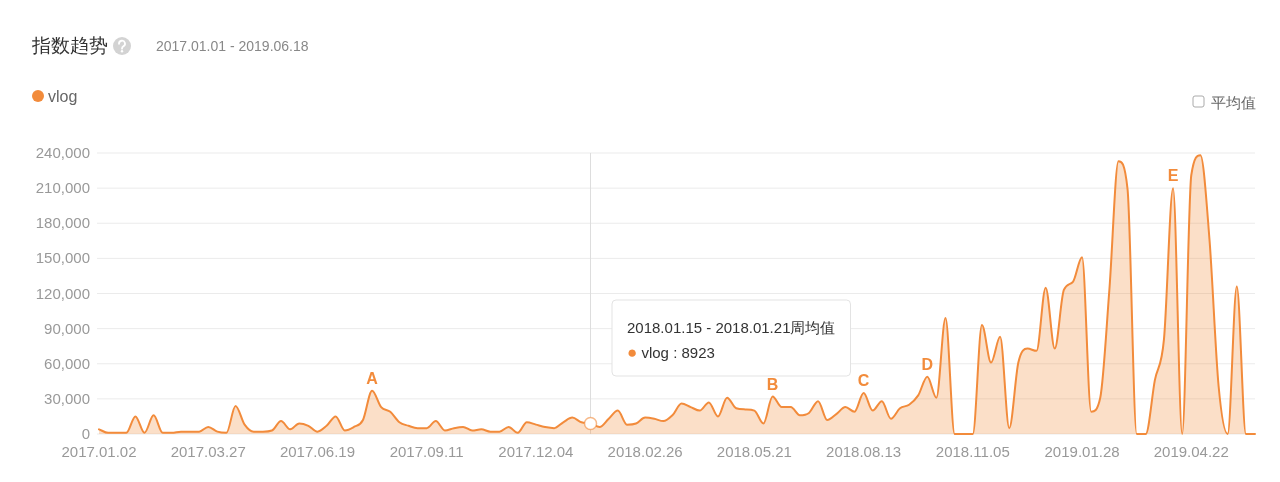  I want to click on ytick: 60,000, so click(67, 363).